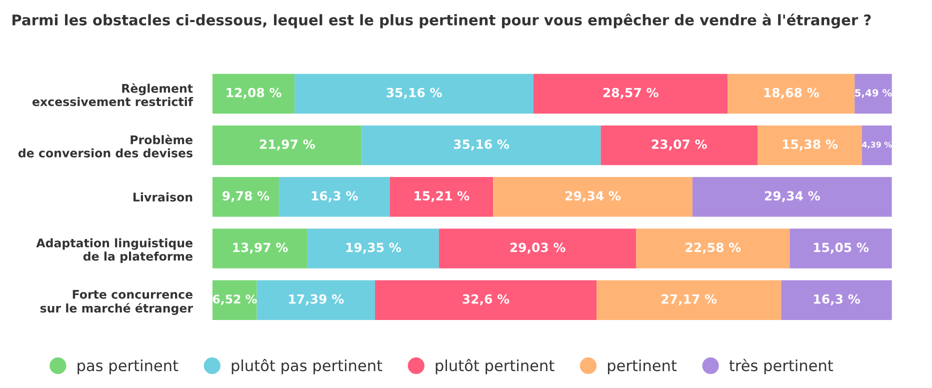  I want to click on data-label: 15,21 %, so click(442, 196).